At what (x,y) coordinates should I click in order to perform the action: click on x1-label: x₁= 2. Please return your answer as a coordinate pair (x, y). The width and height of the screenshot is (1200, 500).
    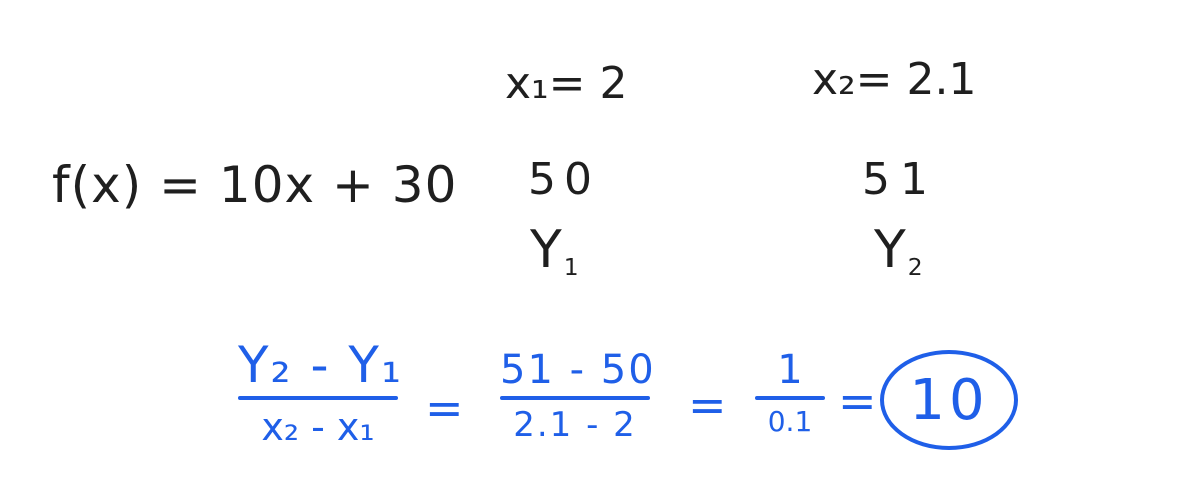
    Looking at the image, I should click on (566, 83).